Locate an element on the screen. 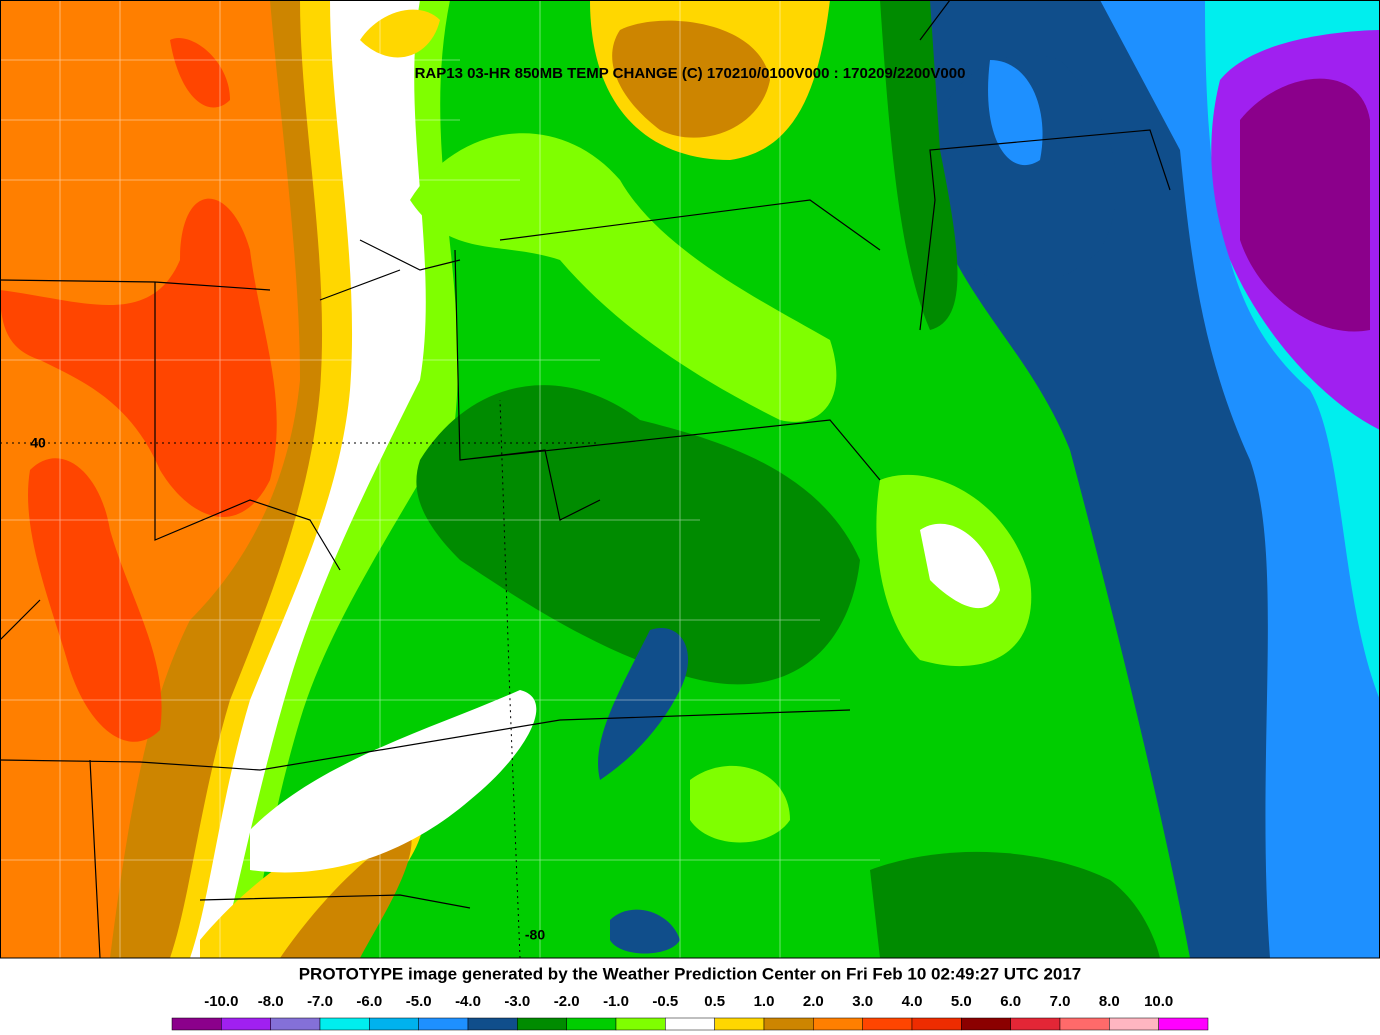 Image resolution: width=1380 pixels, height=1035 pixels. colorbar-label: -2.0 is located at coordinates (567, 1001).